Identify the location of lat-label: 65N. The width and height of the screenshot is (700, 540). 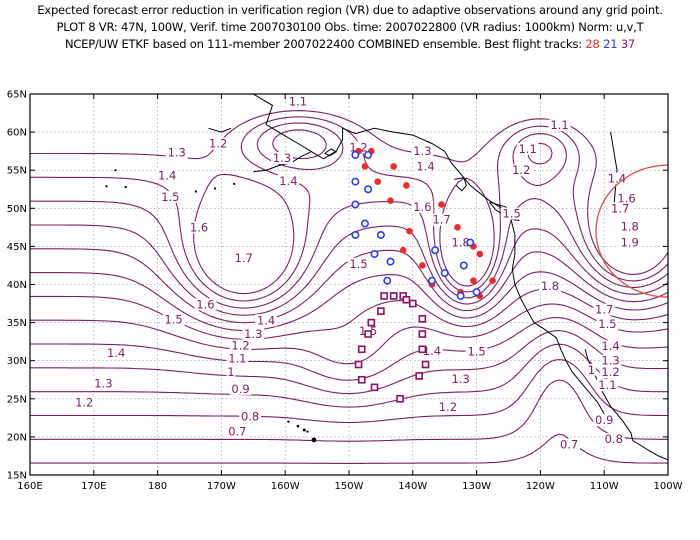
(17, 95).